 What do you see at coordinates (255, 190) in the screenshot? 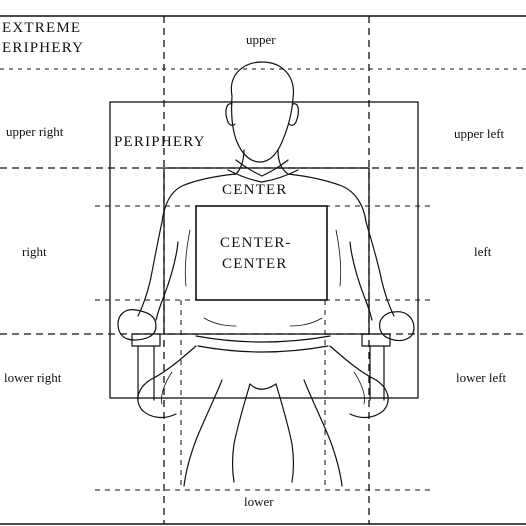
I see `label-center: CENTER` at bounding box center [255, 190].